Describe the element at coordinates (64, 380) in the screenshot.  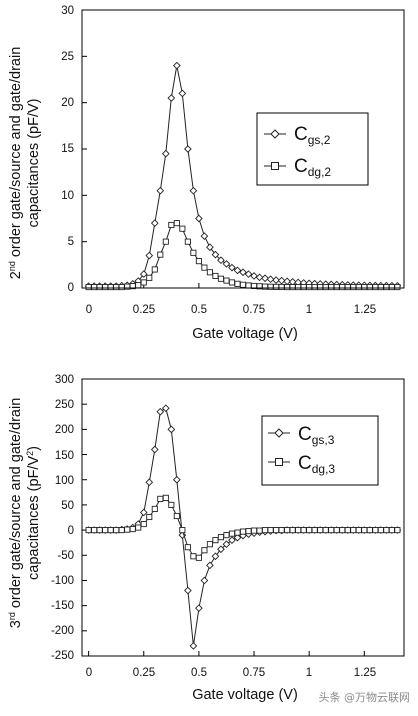
I see `y-tick-label: 300` at that location.